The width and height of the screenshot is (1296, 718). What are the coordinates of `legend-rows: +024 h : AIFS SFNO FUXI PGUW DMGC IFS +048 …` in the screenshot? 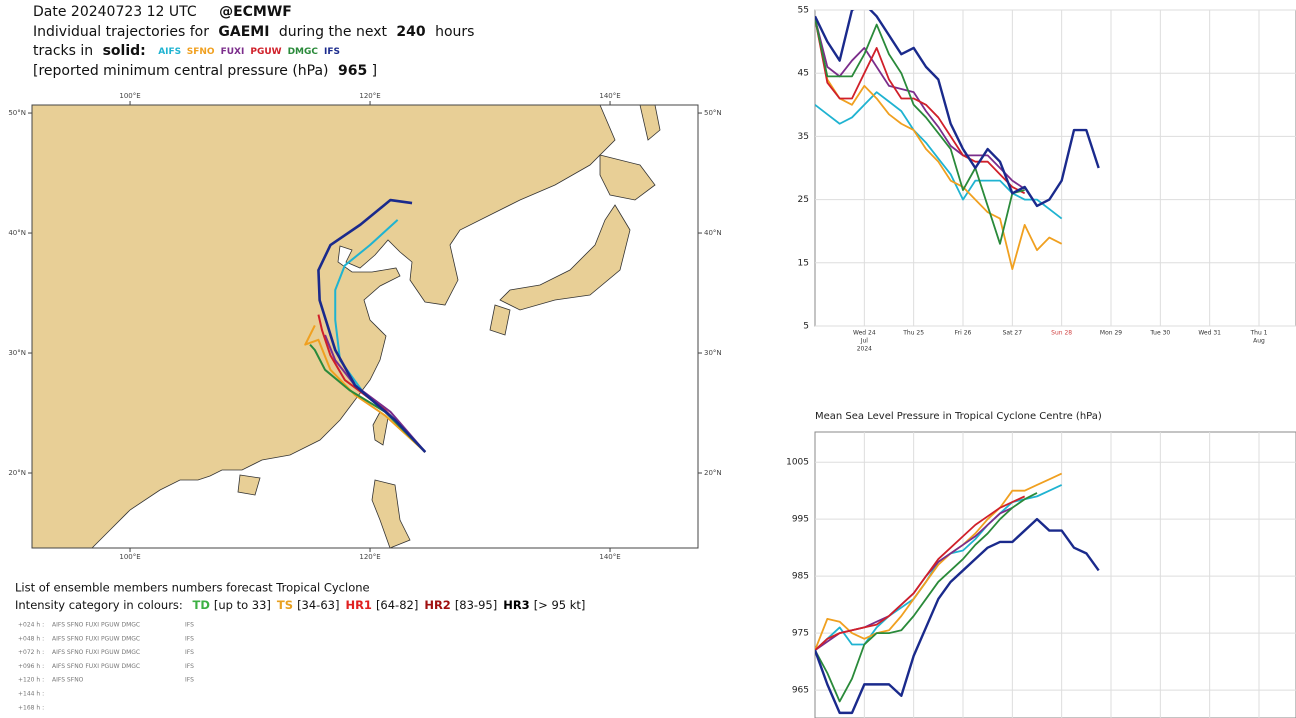 It's located at (106, 667).